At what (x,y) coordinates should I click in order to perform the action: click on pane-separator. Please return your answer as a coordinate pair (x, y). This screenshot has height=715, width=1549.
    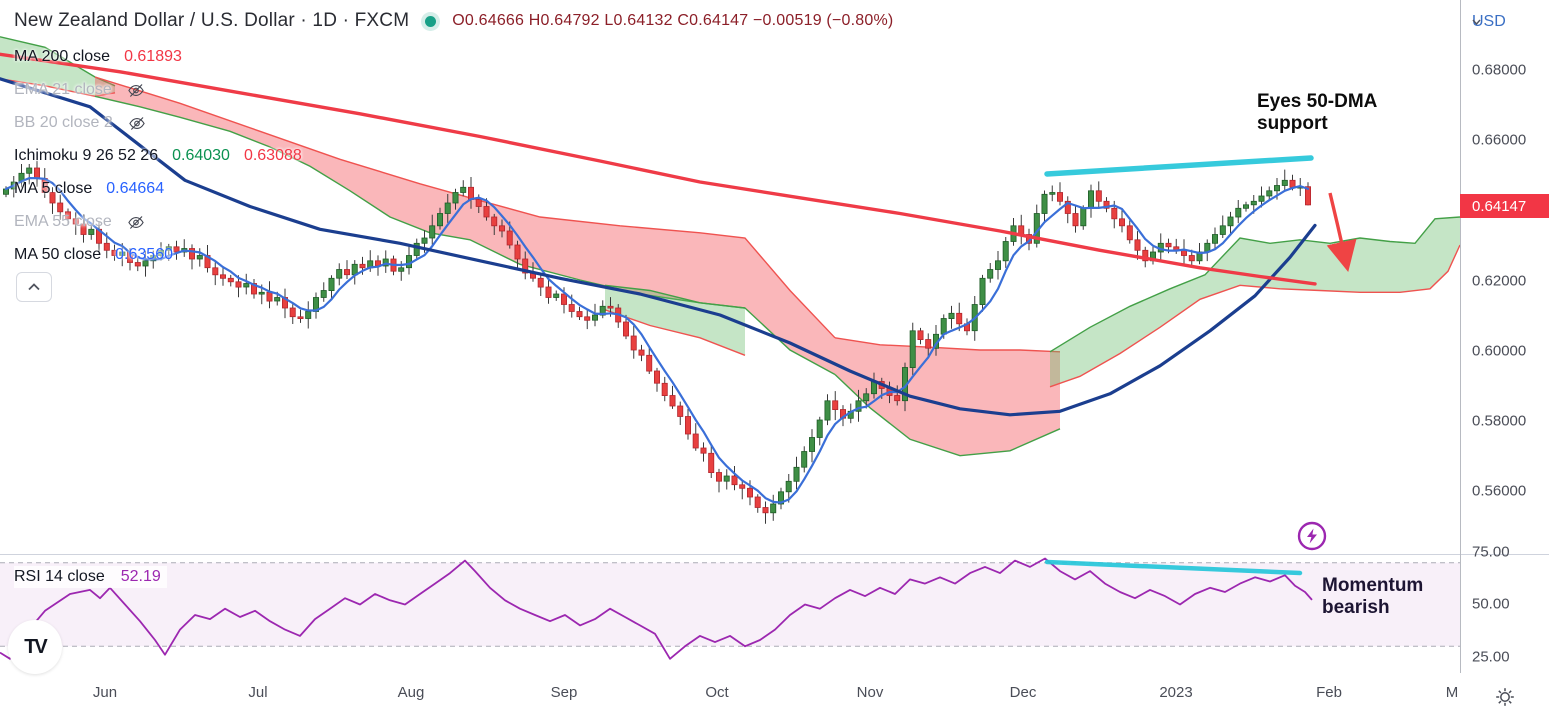
    Looking at the image, I should click on (774, 554).